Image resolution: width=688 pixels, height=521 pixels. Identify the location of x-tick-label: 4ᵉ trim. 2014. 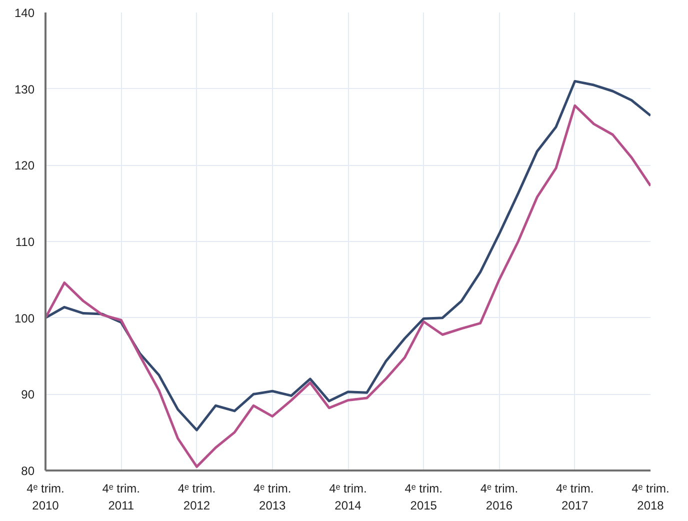
(348, 497).